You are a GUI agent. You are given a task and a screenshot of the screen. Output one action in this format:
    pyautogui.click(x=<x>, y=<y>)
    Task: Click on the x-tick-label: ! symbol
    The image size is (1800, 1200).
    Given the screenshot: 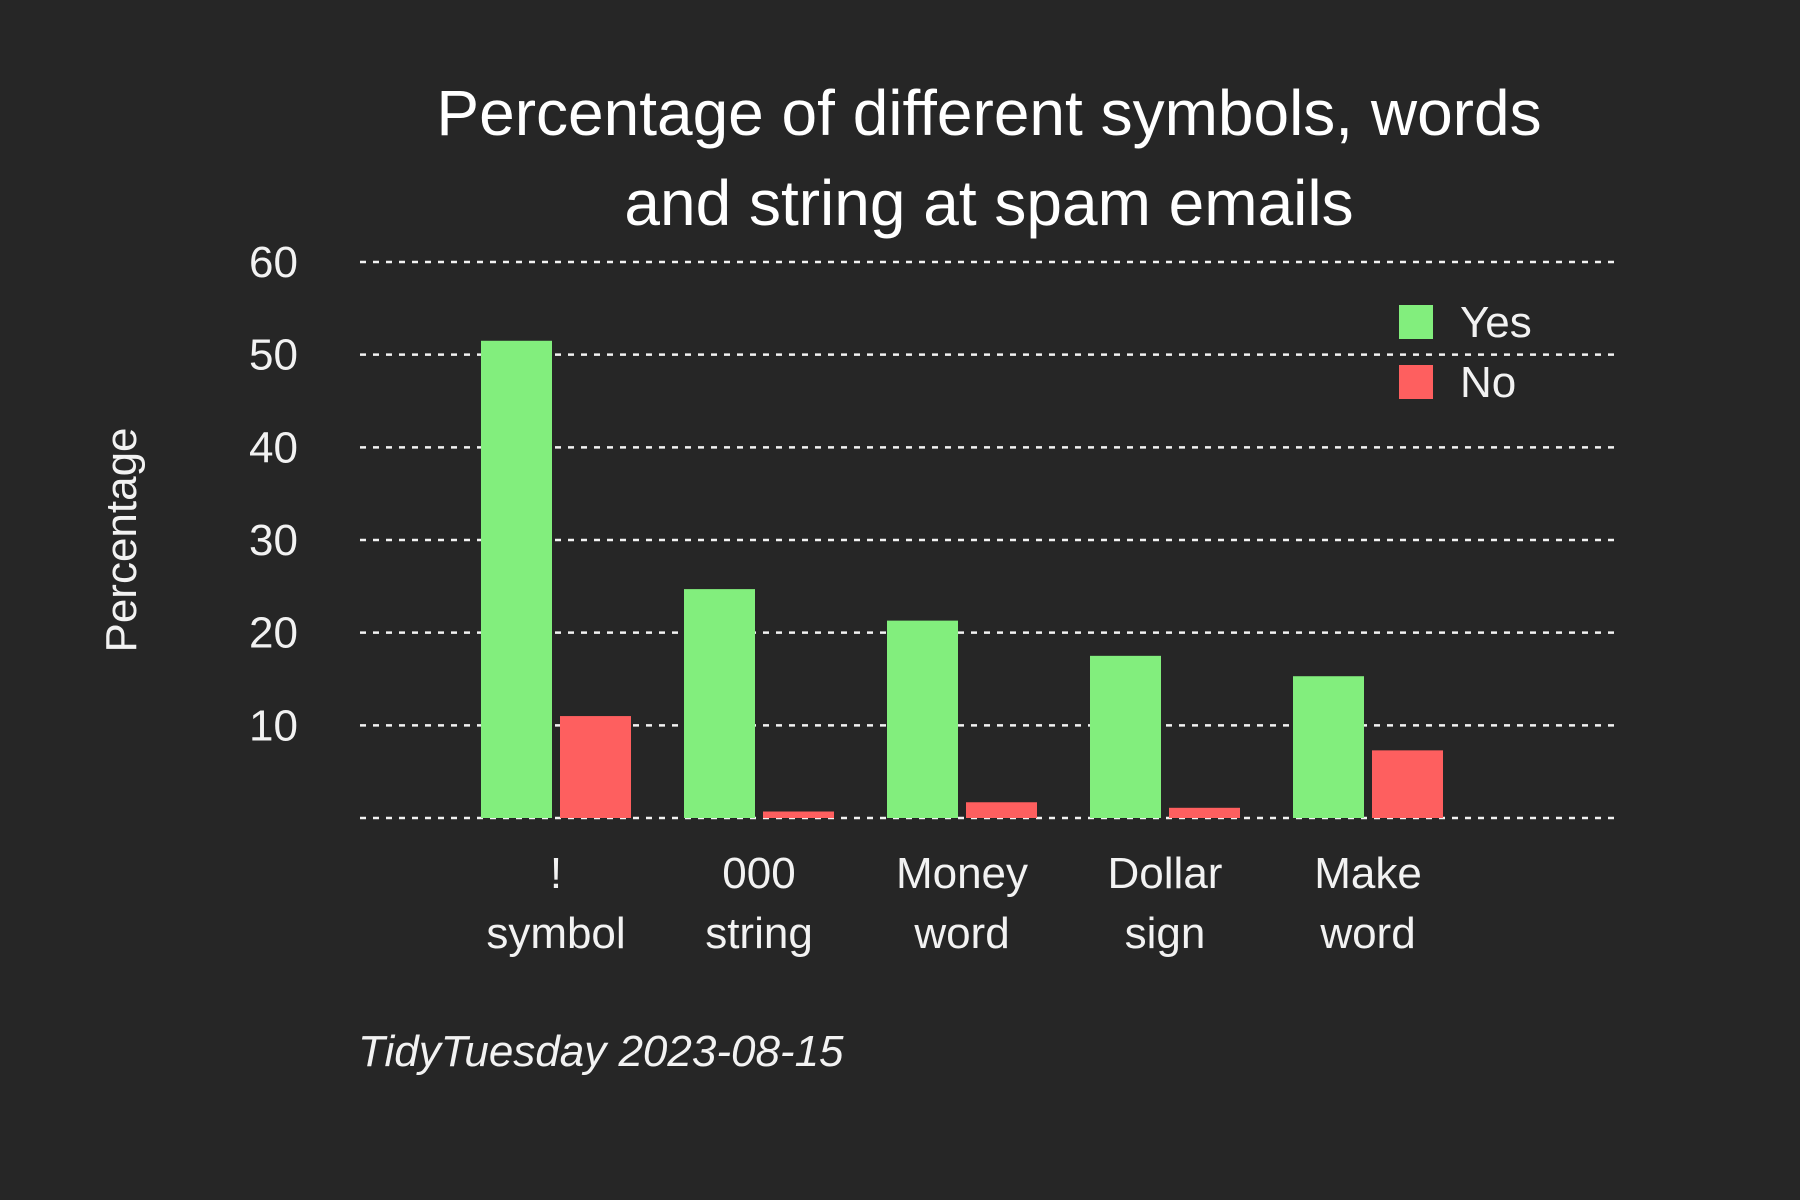 What is the action you would take?
    pyautogui.click(x=555, y=903)
    